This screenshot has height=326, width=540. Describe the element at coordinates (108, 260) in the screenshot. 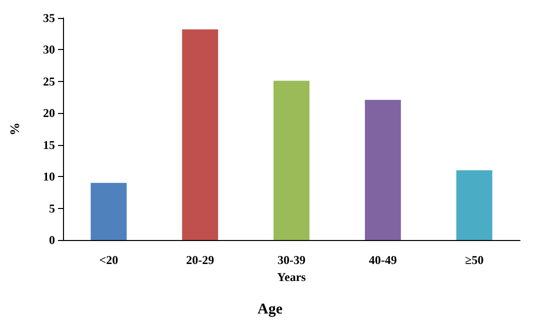

I see `x-tick-label: <20` at that location.